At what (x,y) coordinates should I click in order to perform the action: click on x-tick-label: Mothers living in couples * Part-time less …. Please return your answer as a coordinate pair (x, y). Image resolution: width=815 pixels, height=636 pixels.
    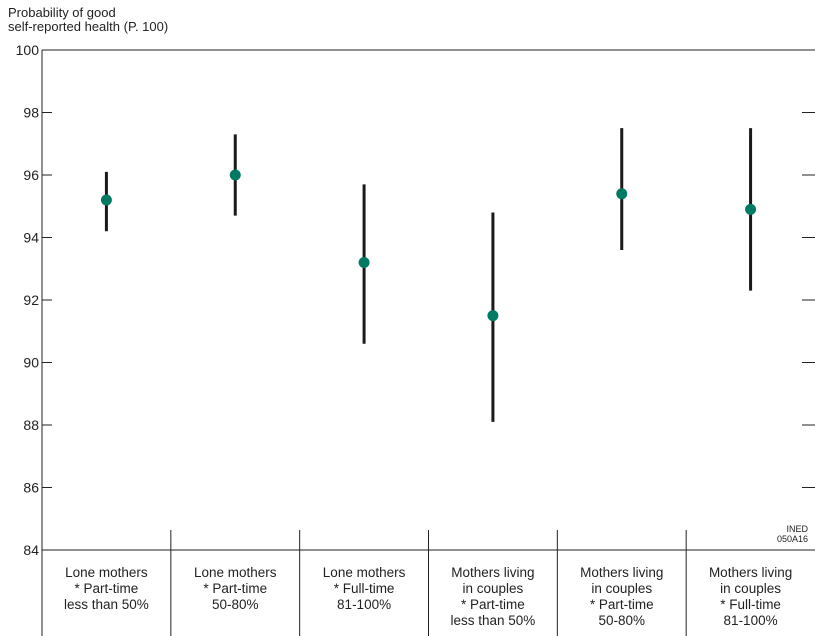
    Looking at the image, I should click on (493, 596).